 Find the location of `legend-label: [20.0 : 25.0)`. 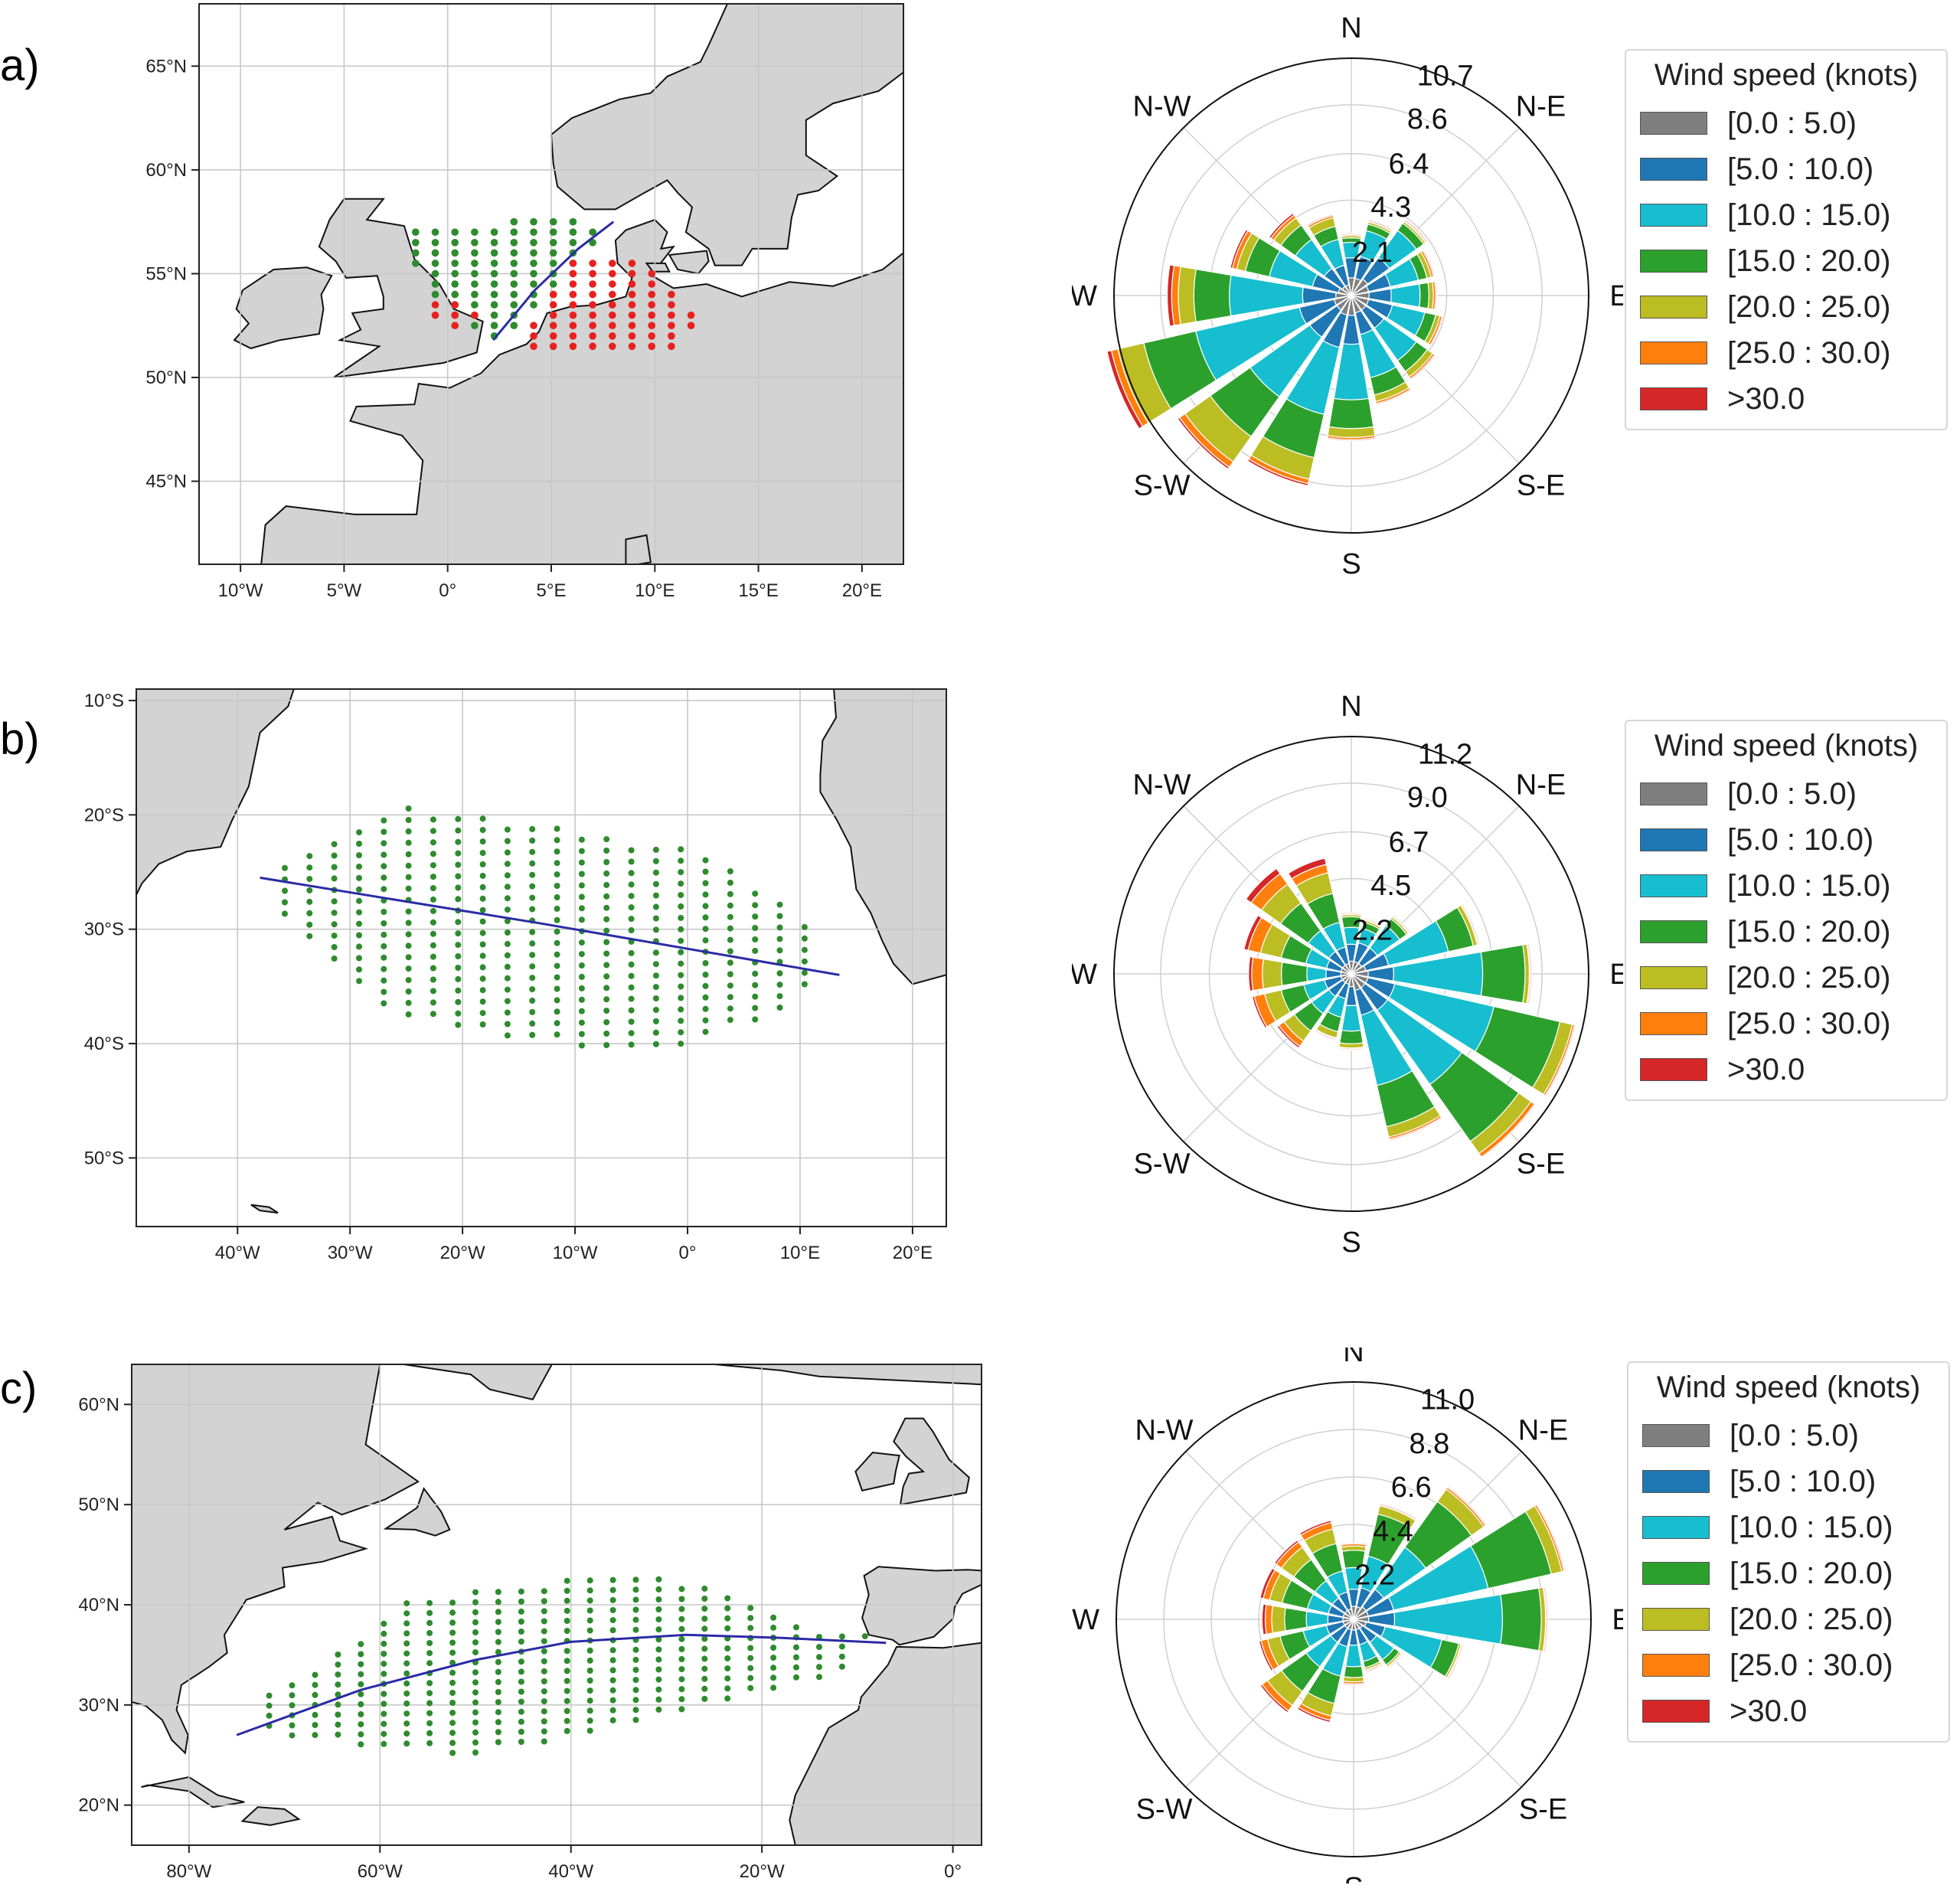

legend-label: [20.0 : 25.0) is located at coordinates (1809, 306).